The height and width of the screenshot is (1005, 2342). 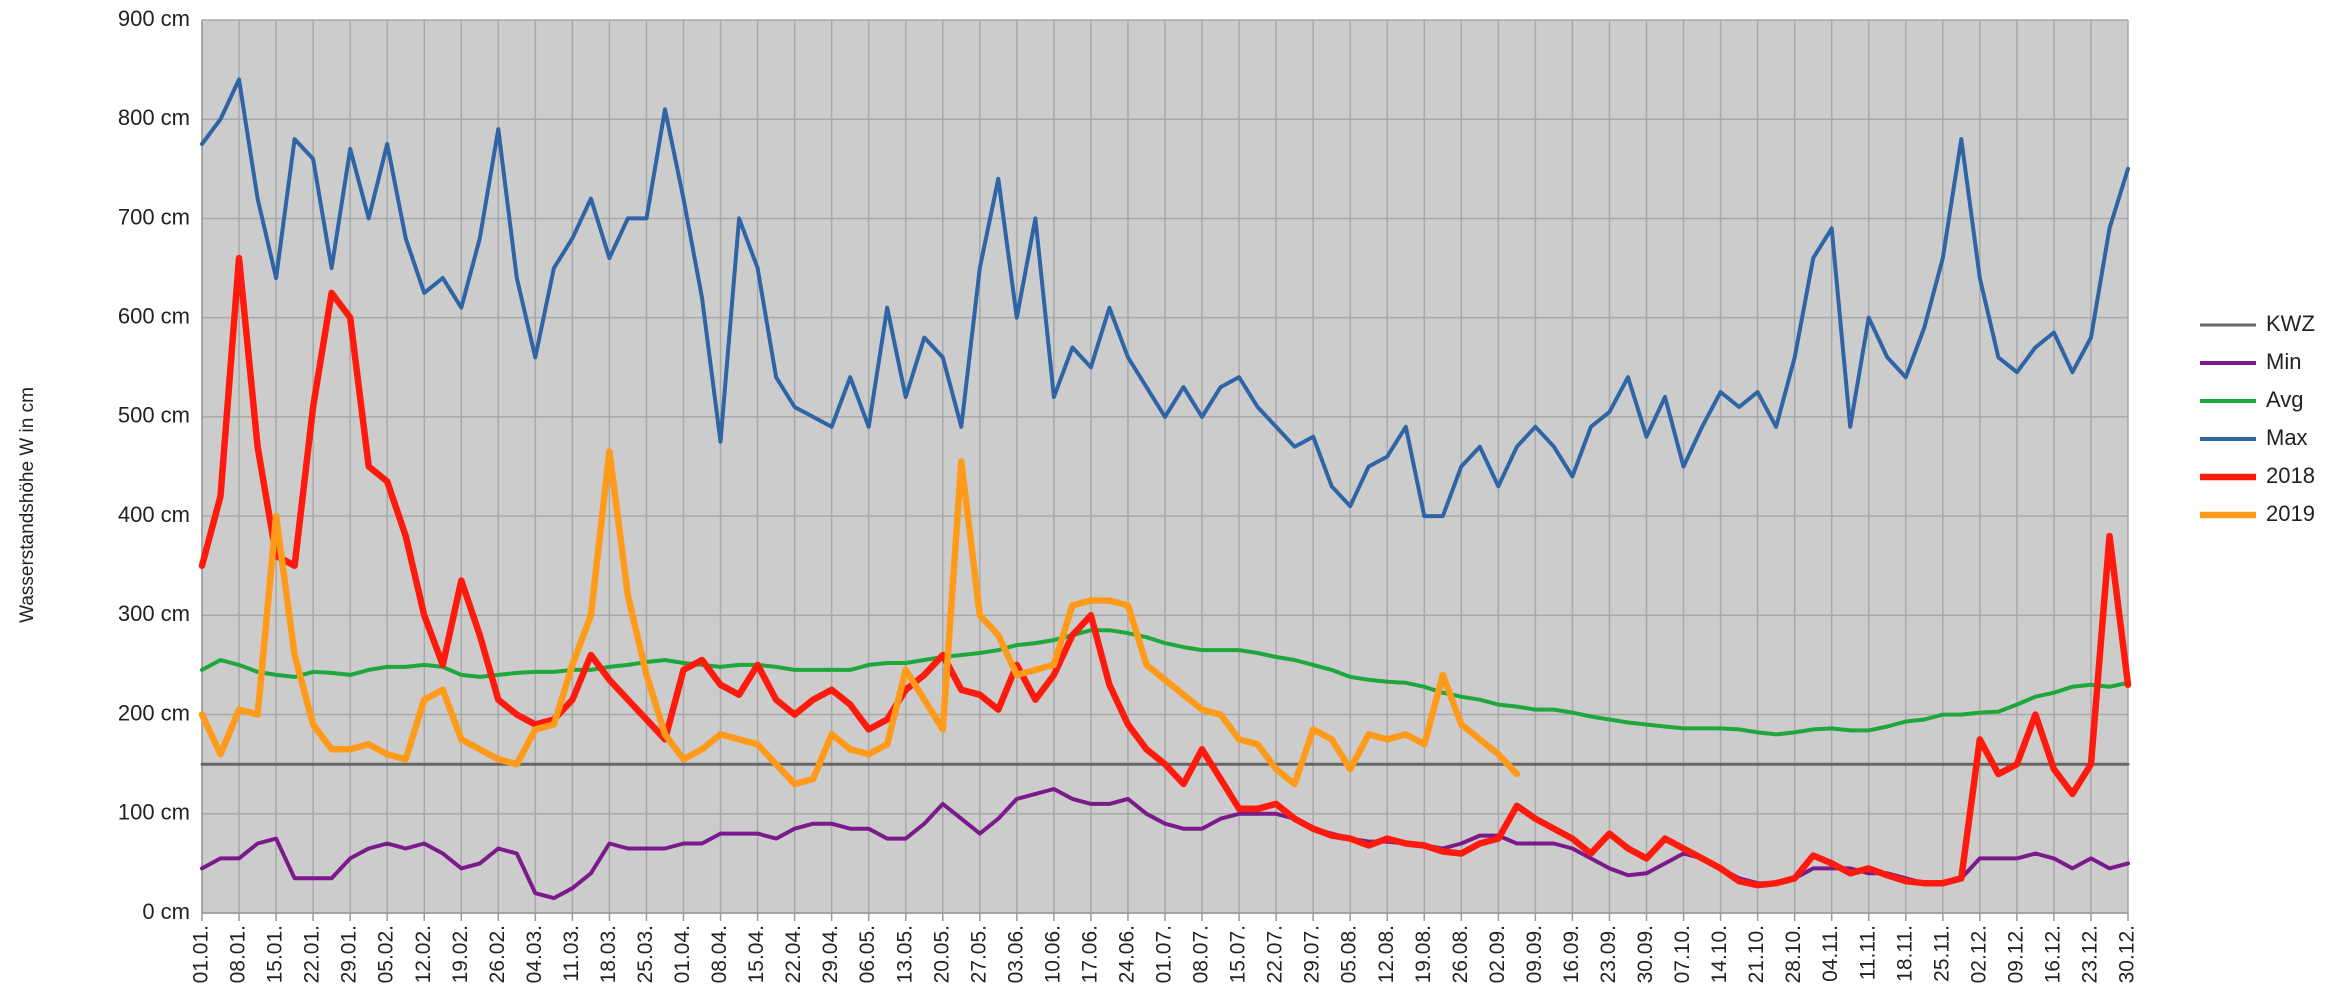 What do you see at coordinates (2290, 513) in the screenshot?
I see `legend-label: 2019` at bounding box center [2290, 513].